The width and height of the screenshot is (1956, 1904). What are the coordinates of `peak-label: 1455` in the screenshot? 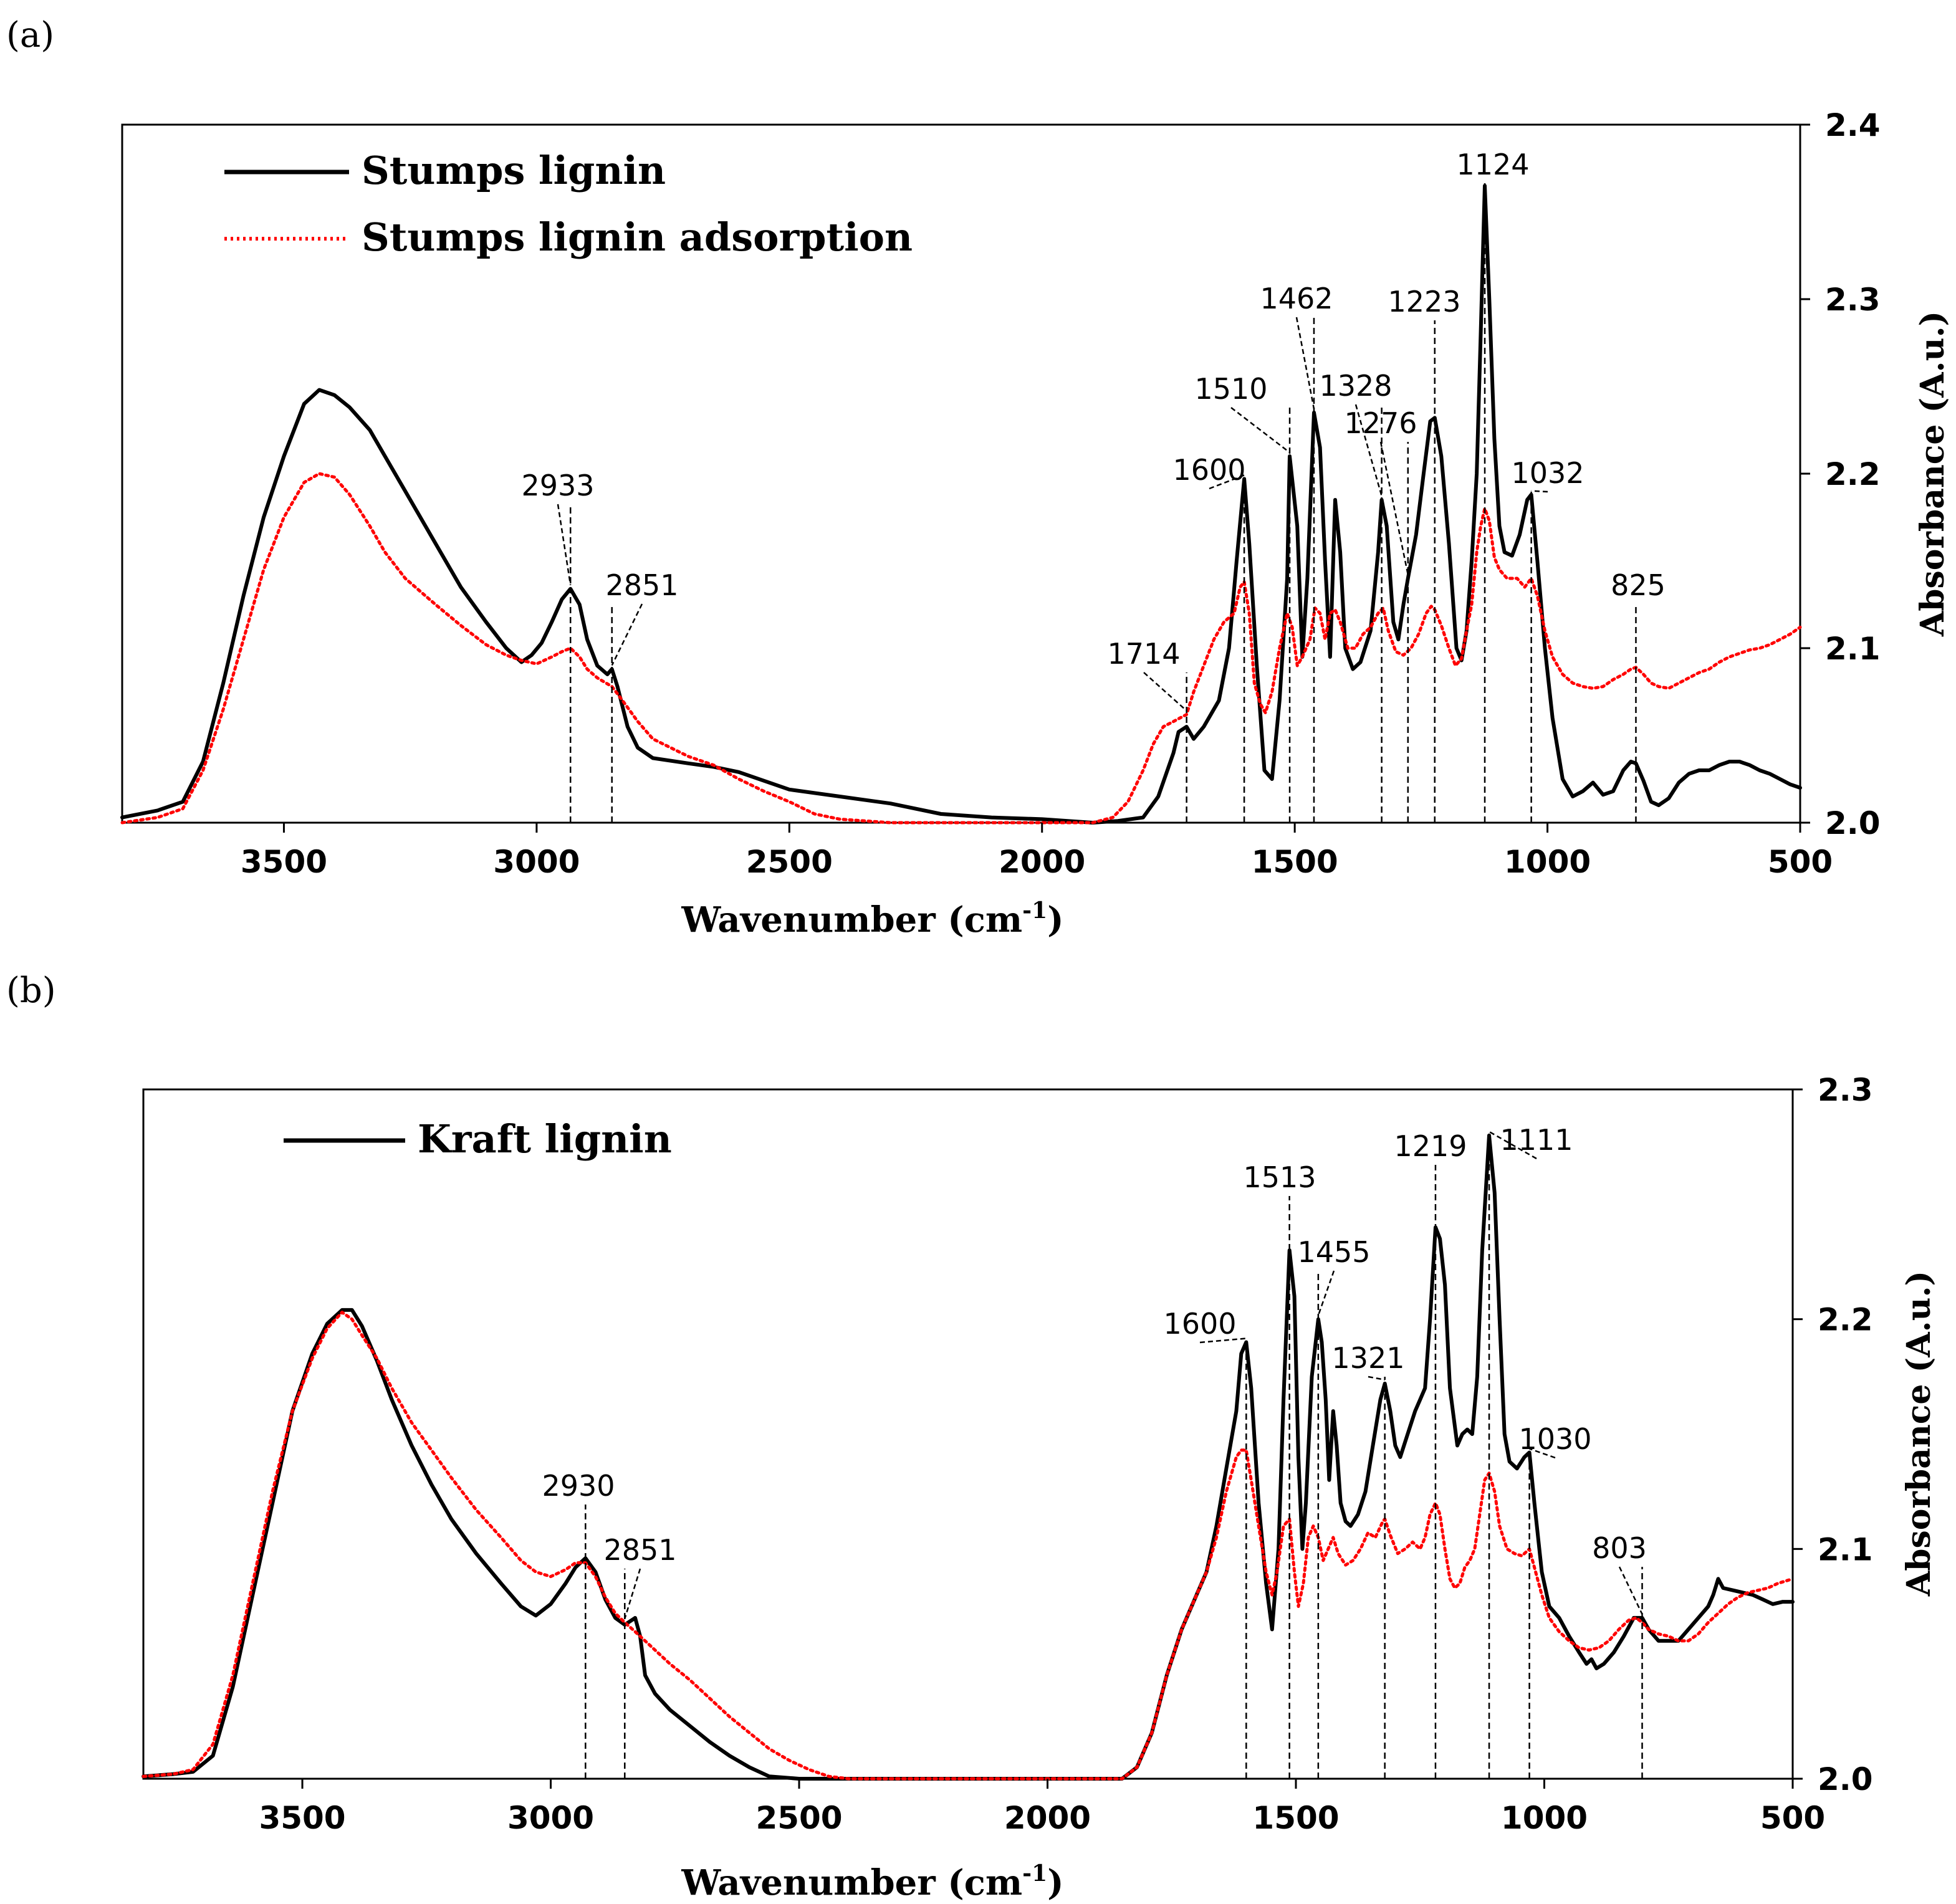 It's located at (1334, 1252).